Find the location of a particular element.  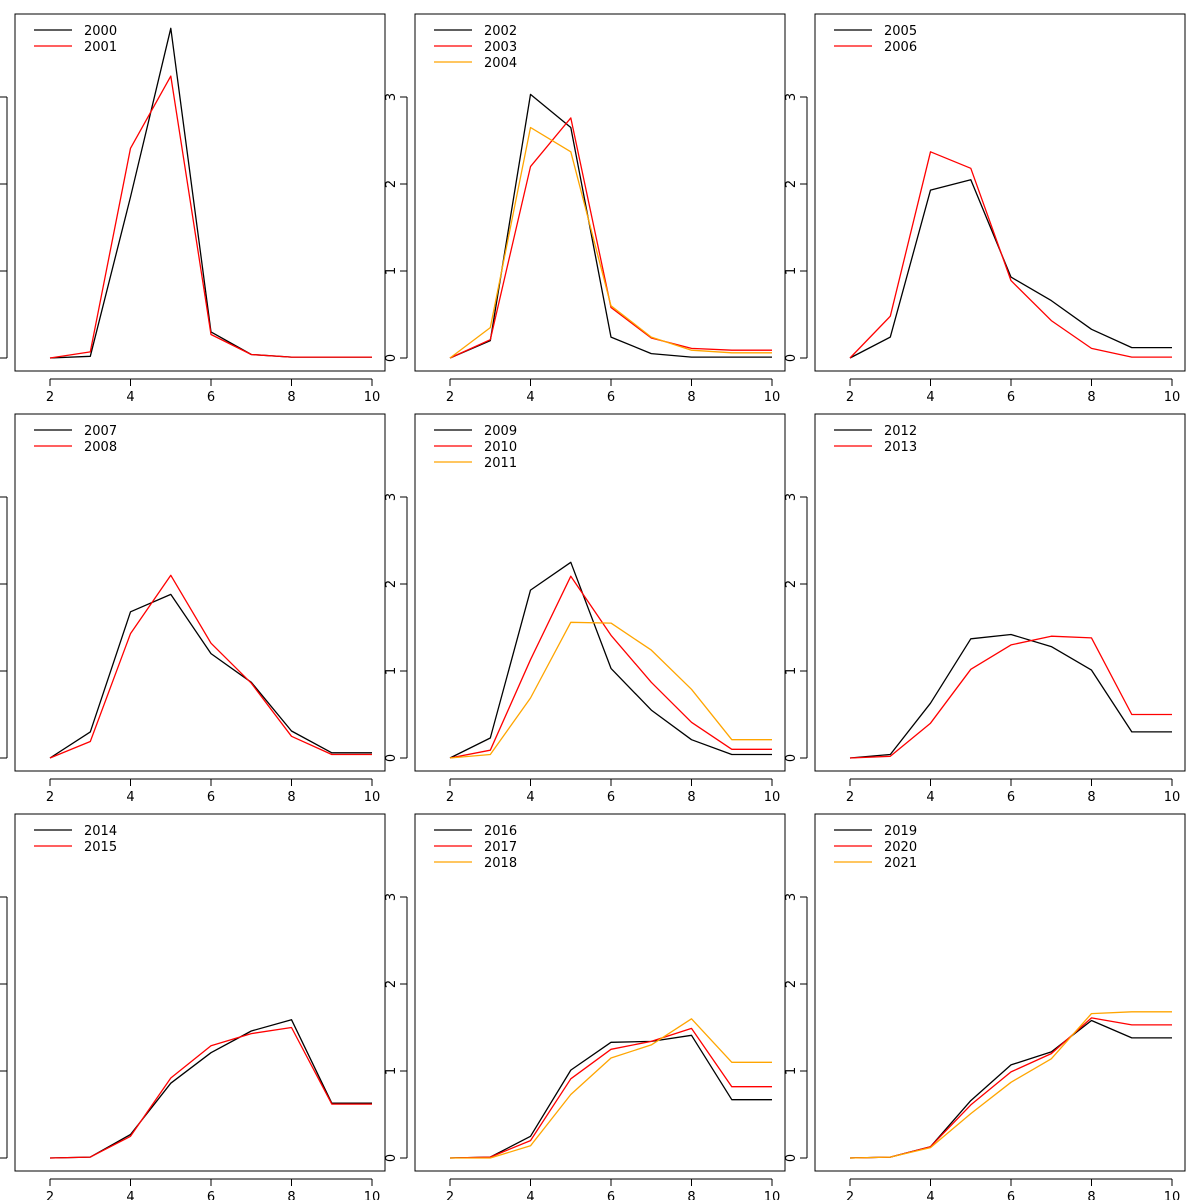

series-line-2017 is located at coordinates (610, 1093).